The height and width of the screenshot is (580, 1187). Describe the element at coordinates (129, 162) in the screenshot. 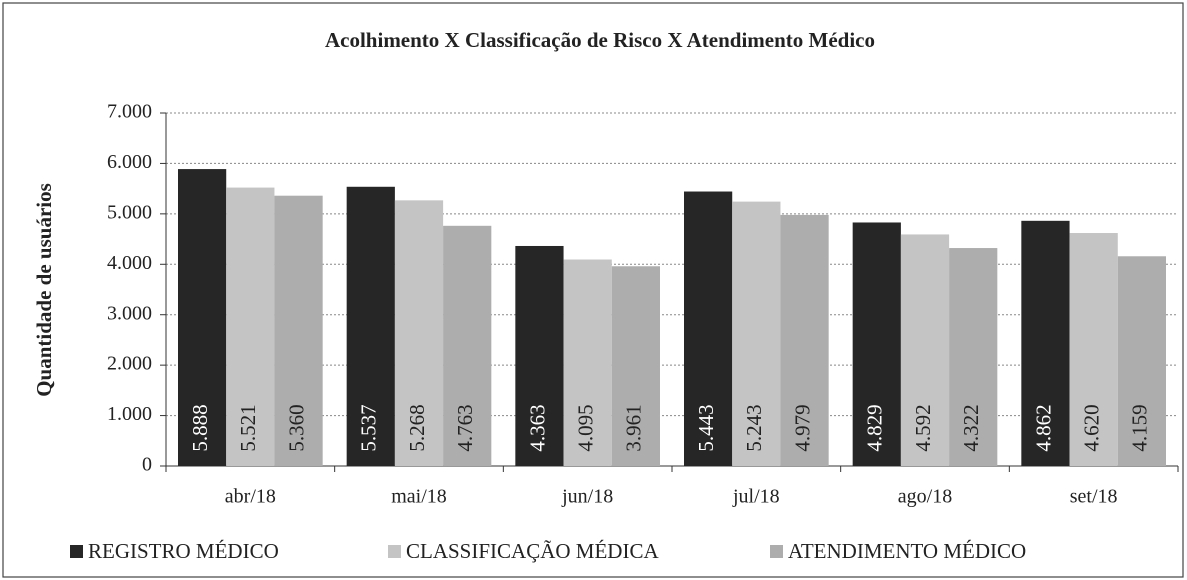

I see `y-tick-label: 6.000` at that location.